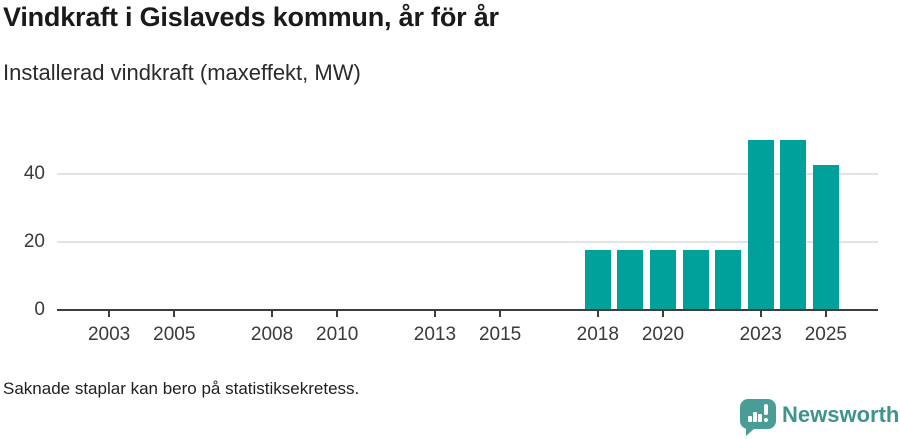  What do you see at coordinates (500, 314) in the screenshot?
I see `x-tick-2015` at bounding box center [500, 314].